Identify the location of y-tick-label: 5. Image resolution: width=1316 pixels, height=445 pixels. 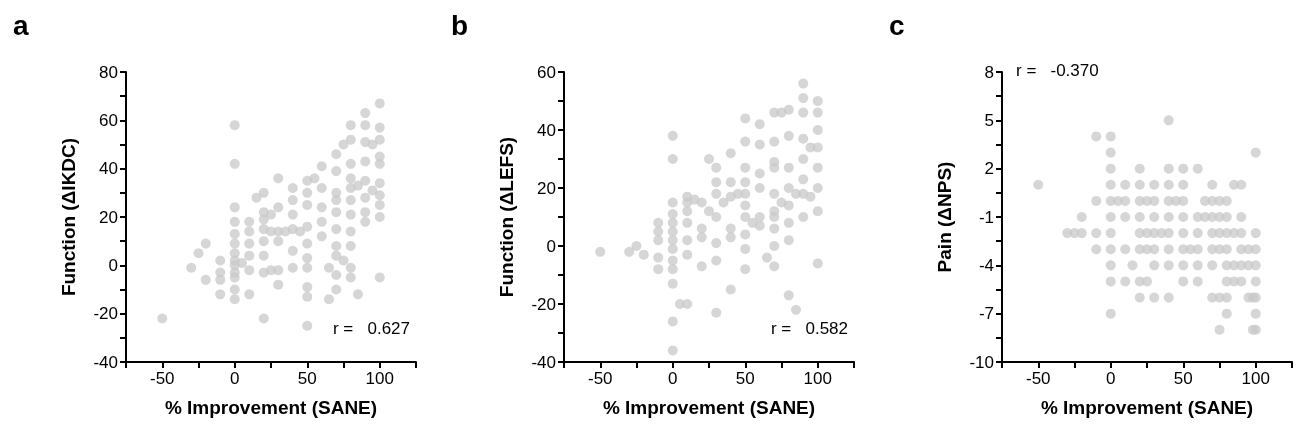
(989, 120).